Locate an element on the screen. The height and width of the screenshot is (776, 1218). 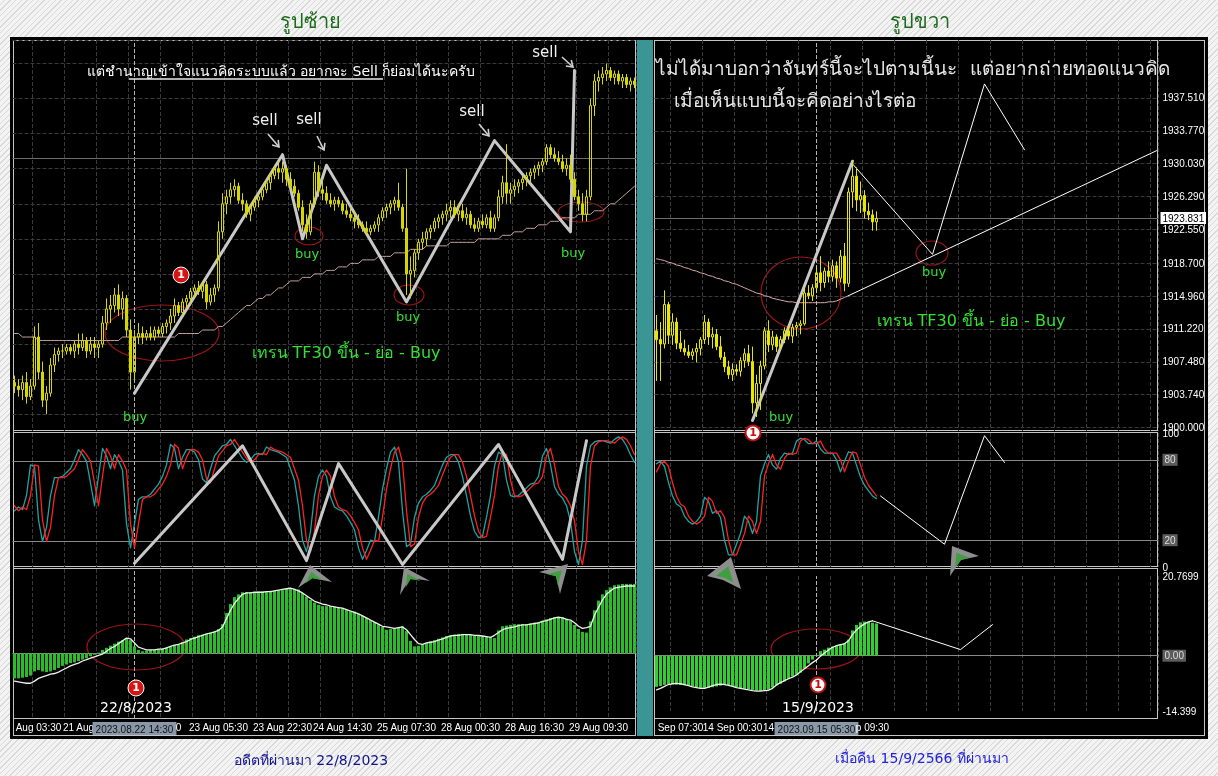
y-tick-label: 20.7699 is located at coordinates (1181, 576).